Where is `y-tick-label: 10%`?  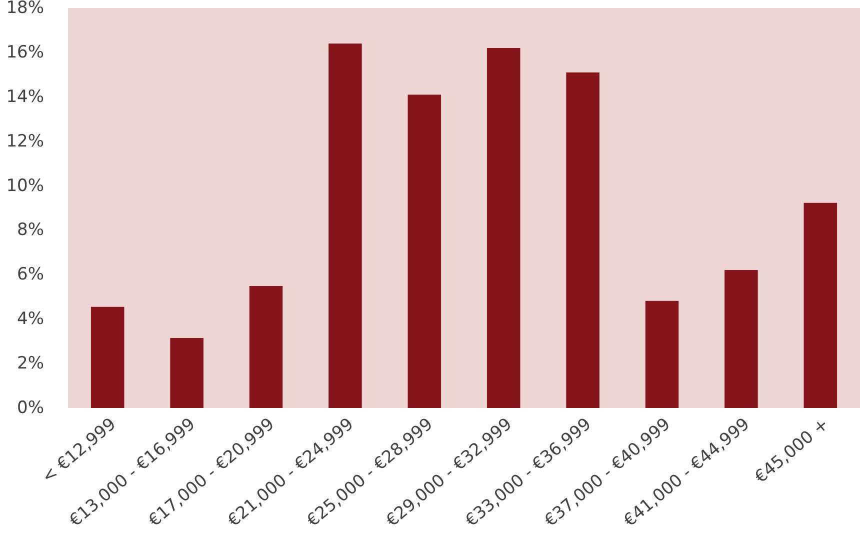
y-tick-label: 10% is located at coordinates (25, 186).